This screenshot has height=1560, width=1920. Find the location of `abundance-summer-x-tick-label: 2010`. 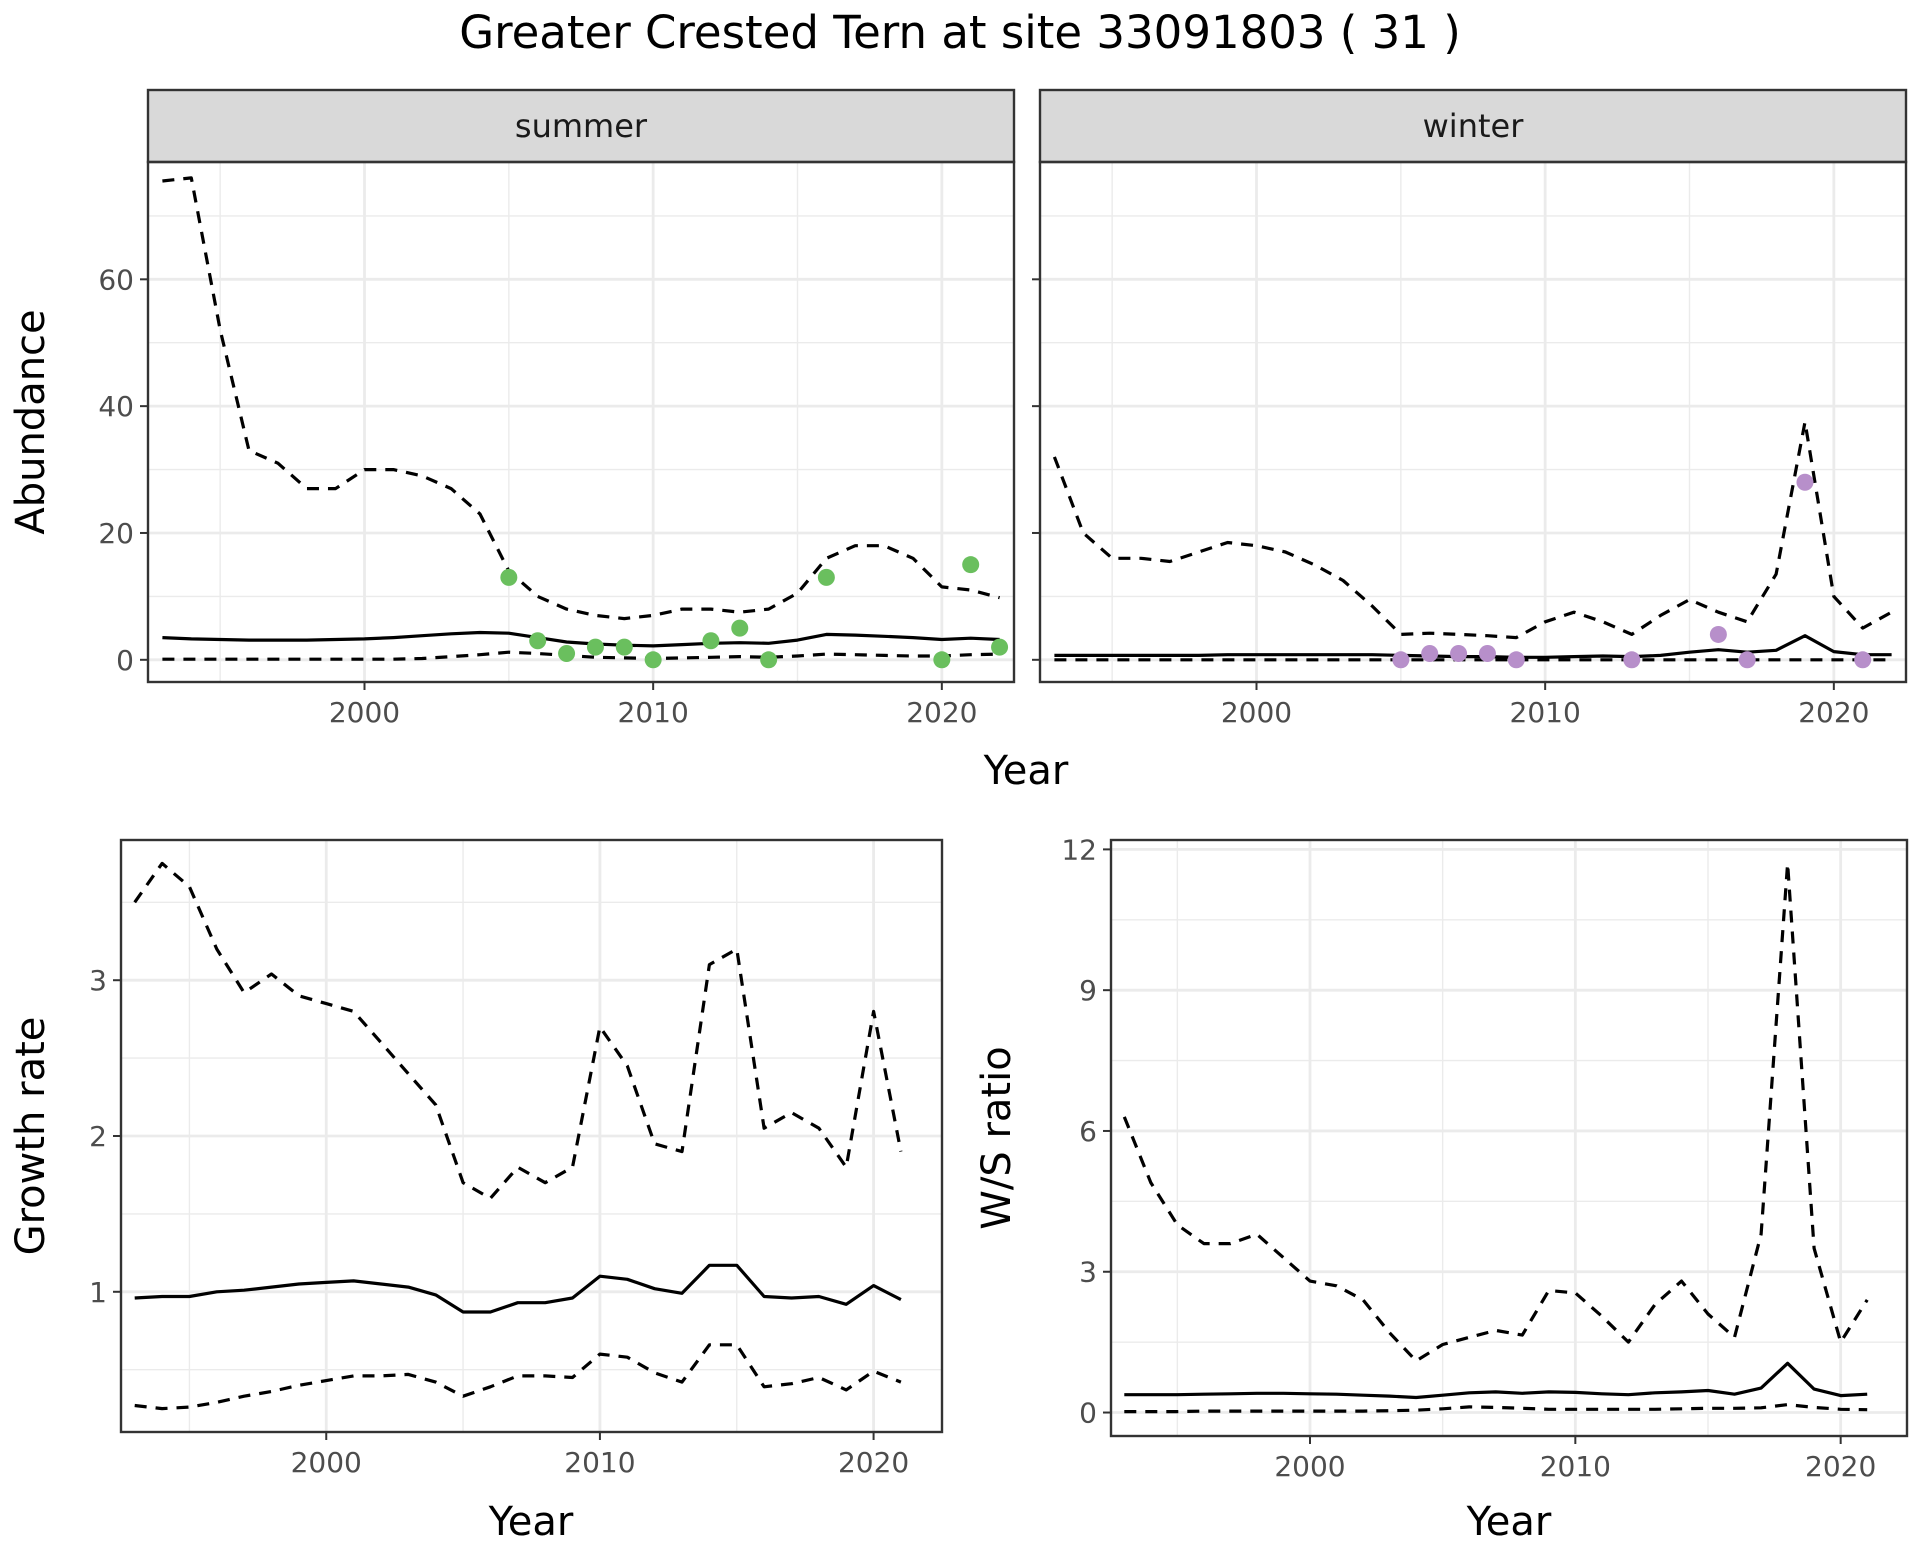

abundance-summer-x-tick-label: 2010 is located at coordinates (653, 712).